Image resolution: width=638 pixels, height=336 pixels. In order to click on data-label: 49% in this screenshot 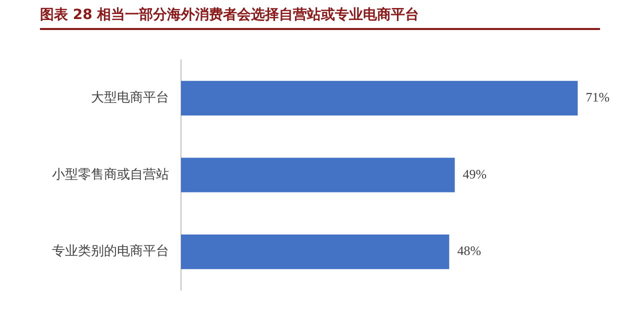, I will do `click(474, 174)`.